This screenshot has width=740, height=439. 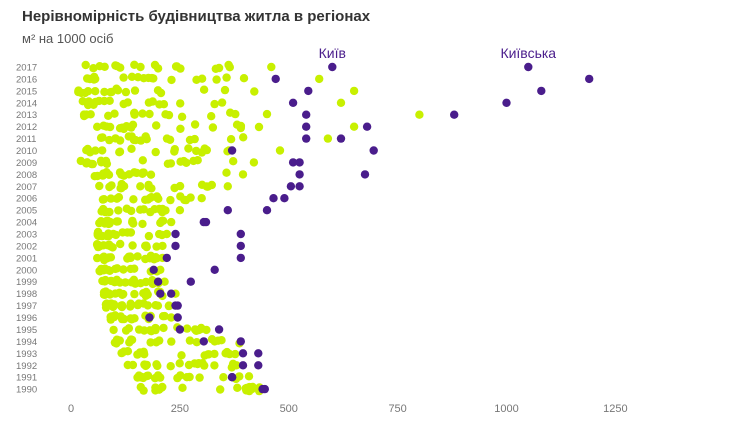 I want to click on year-tick-2017: 2017, so click(x=26, y=68).